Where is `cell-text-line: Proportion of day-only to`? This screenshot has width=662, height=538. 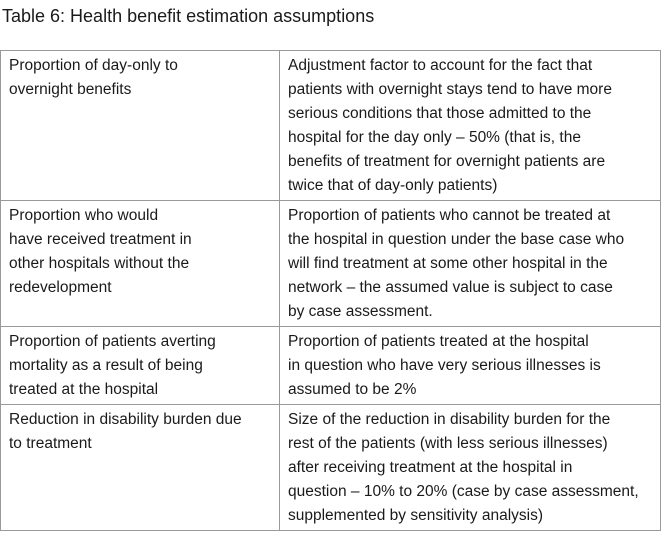
cell-text-line: Proportion of day-only to is located at coordinates (93, 65).